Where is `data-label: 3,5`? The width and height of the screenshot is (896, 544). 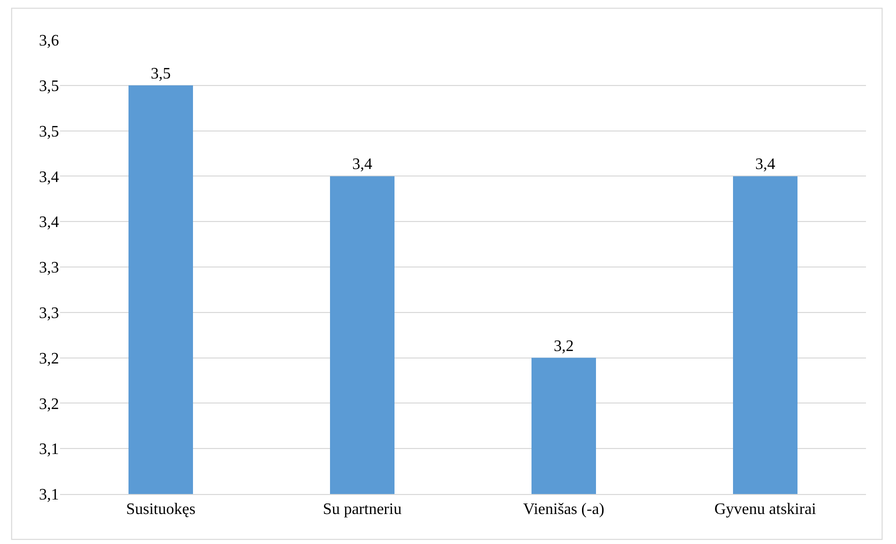
data-label: 3,5 is located at coordinates (160, 73).